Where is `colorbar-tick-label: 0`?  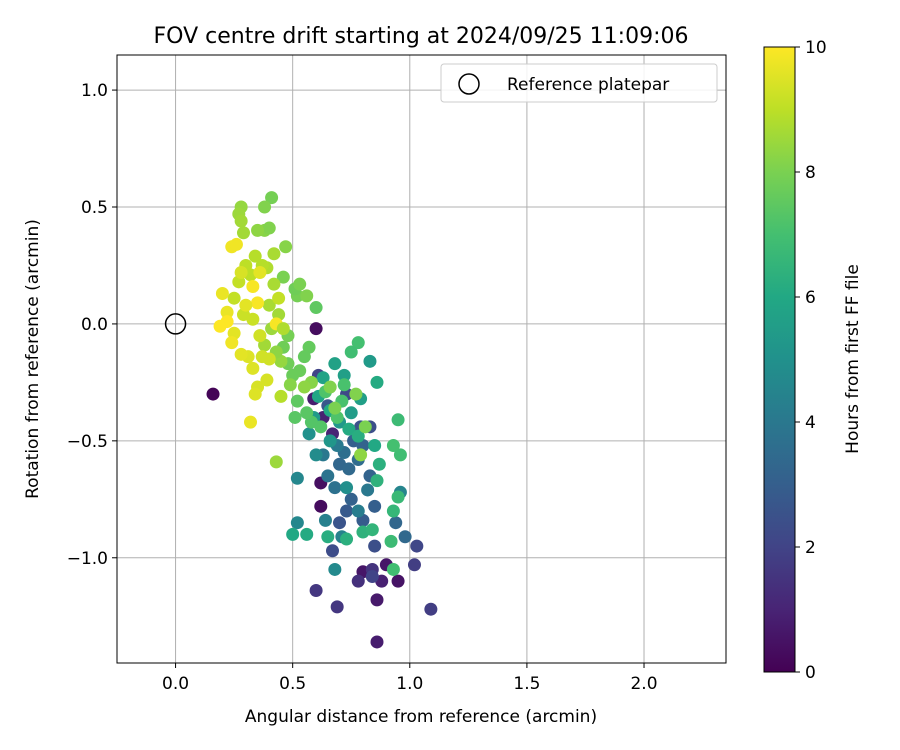
colorbar-tick-label: 0 is located at coordinates (810, 673).